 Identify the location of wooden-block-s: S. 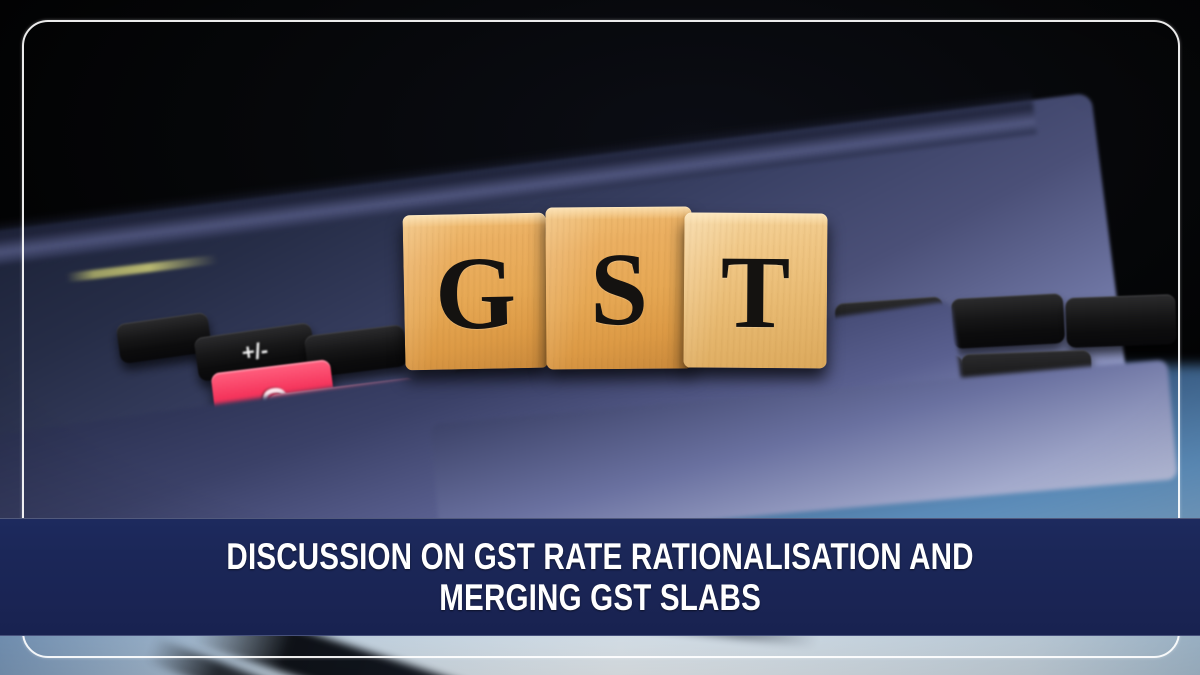
(619, 288).